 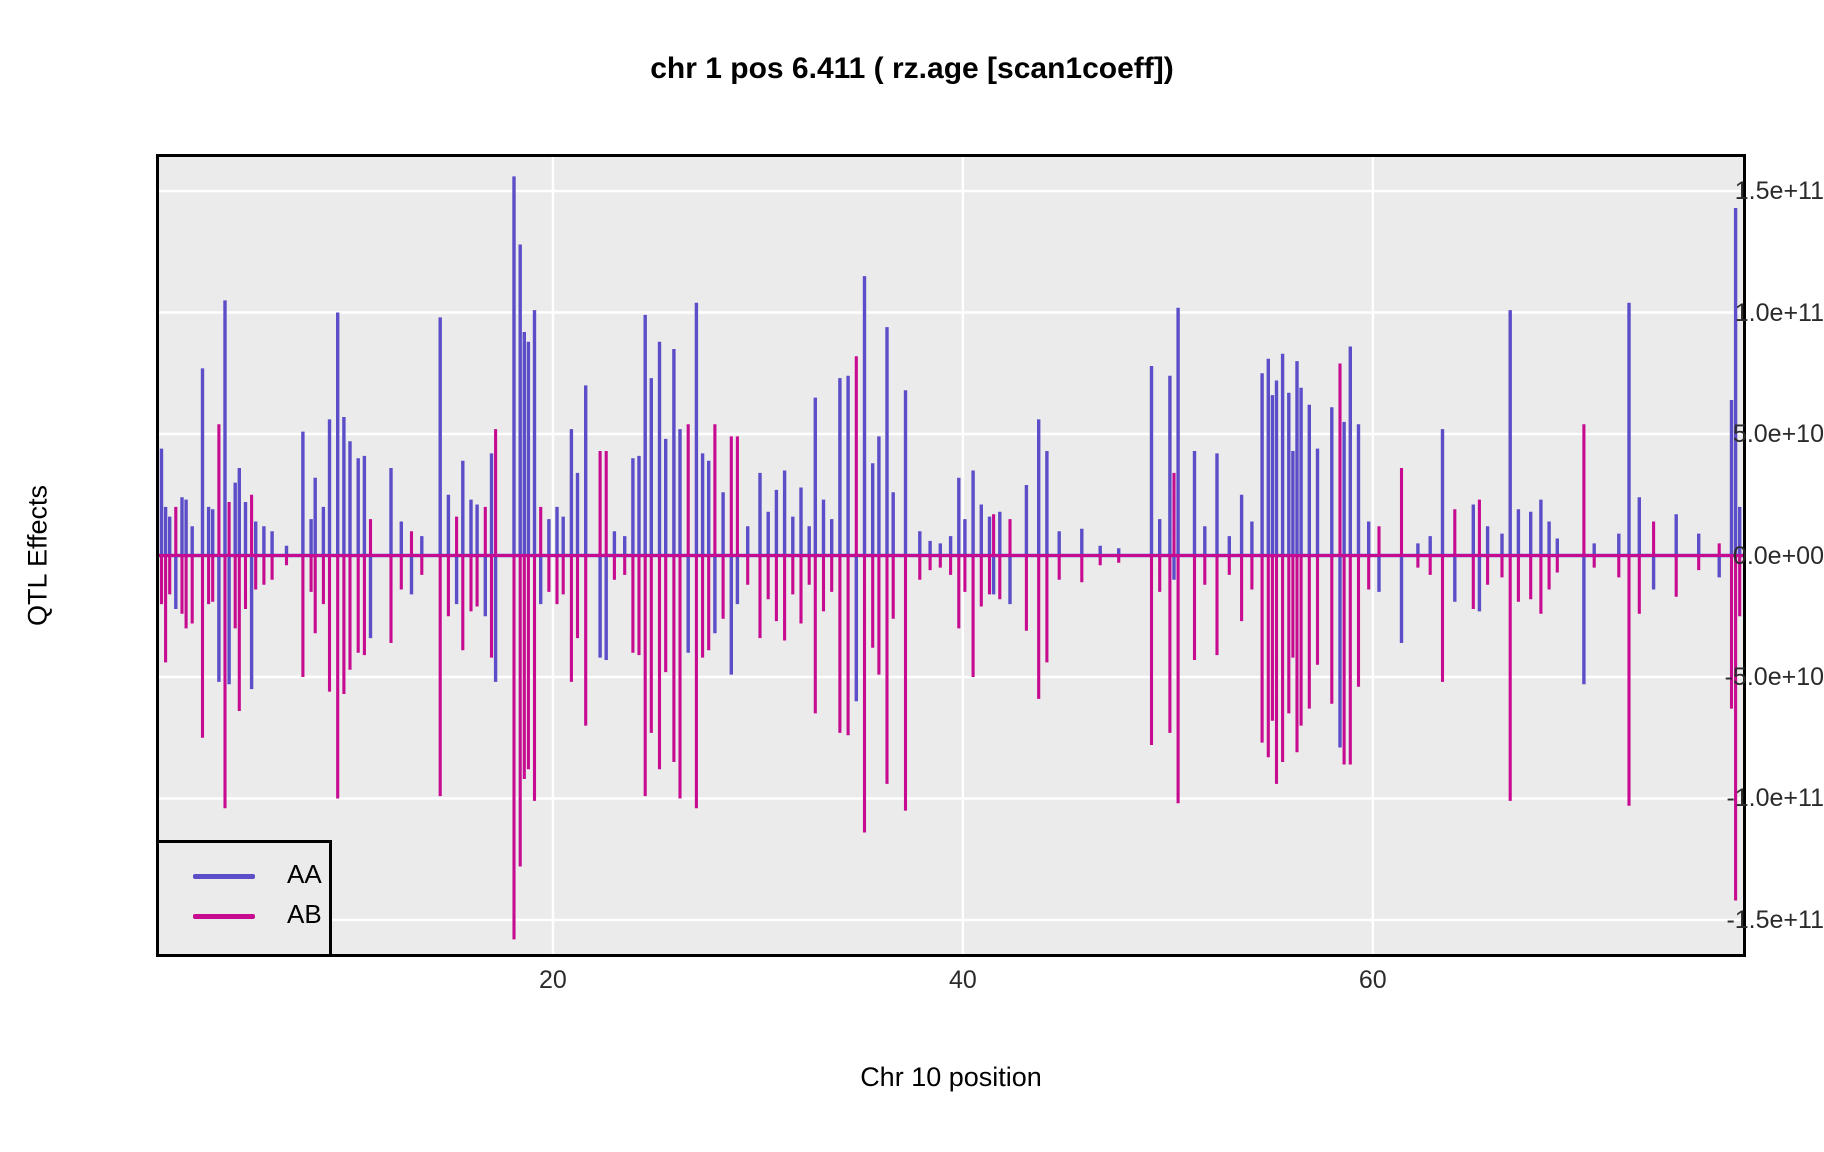 I want to click on x-tick-label: 20, so click(x=553, y=980).